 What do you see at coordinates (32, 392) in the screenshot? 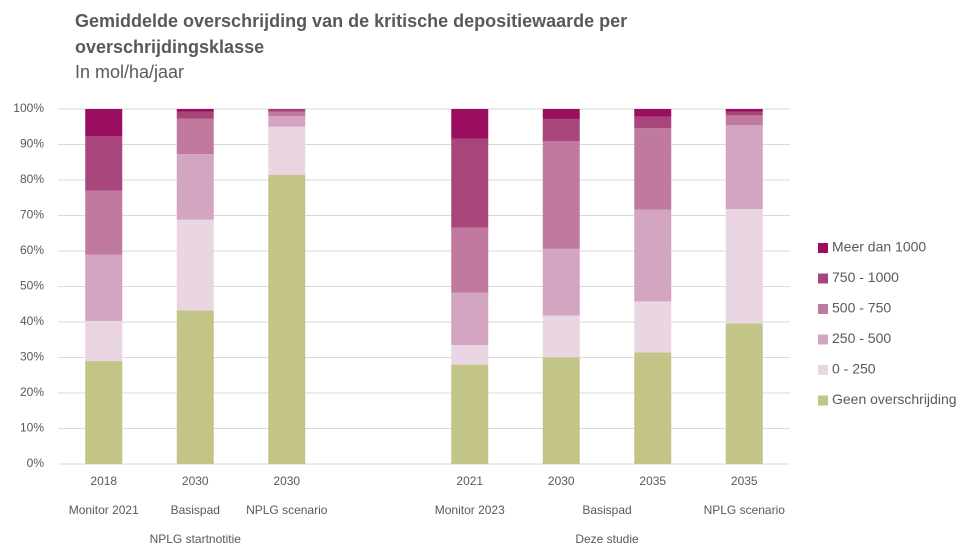
I see `y-tick-label: 20%` at bounding box center [32, 392].